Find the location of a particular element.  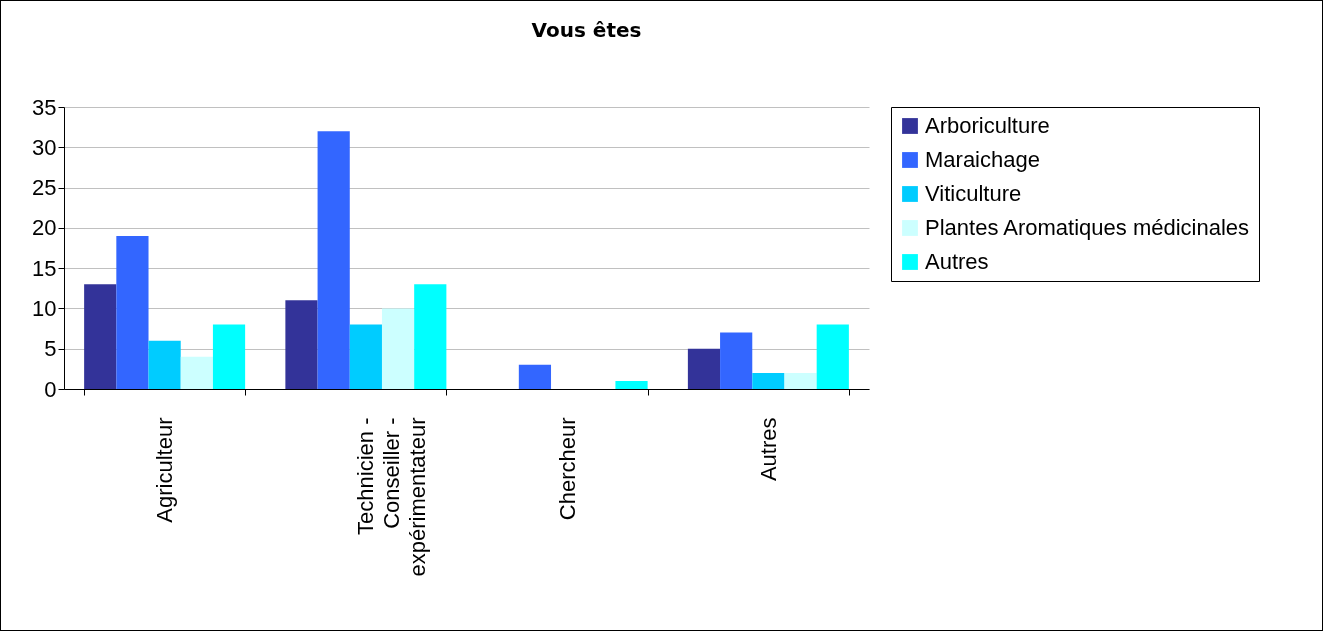

y-tick-label: 30 is located at coordinates (44, 147).